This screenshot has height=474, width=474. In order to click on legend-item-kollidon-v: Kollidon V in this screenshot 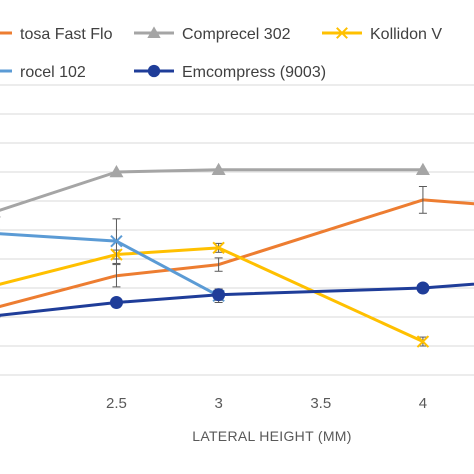, I will do `click(382, 34)`.